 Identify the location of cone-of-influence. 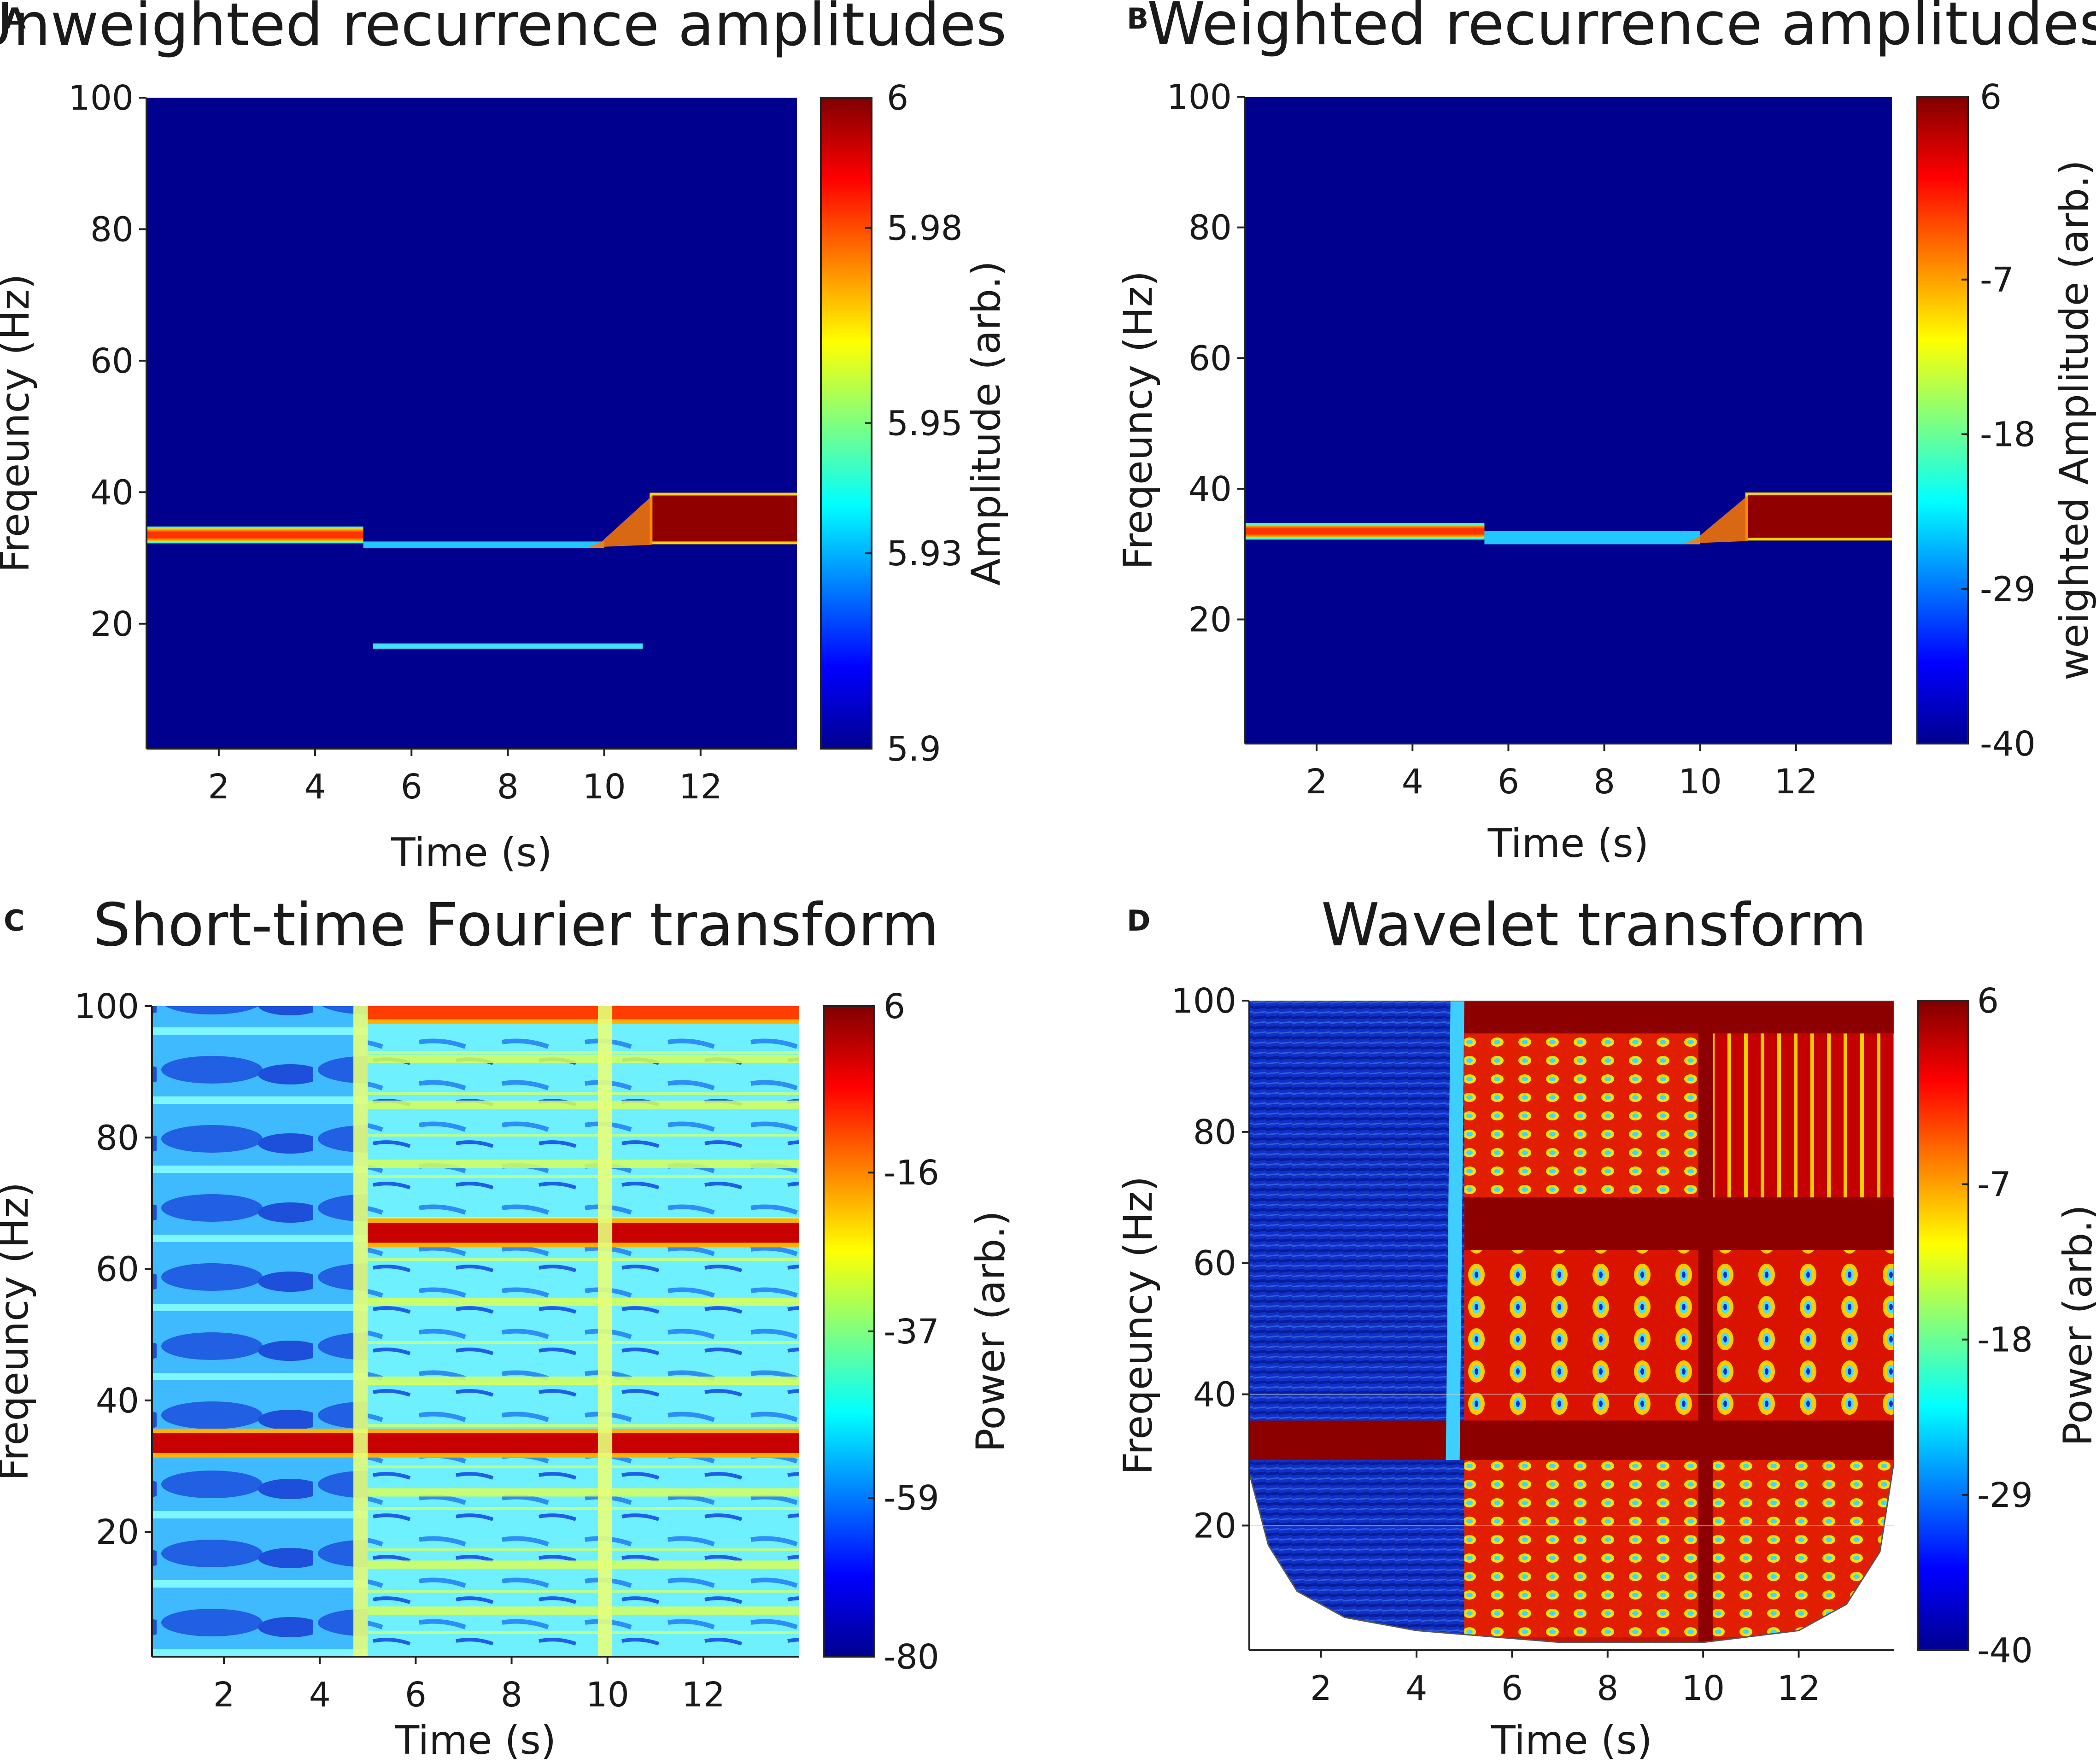
(1571, 1321).